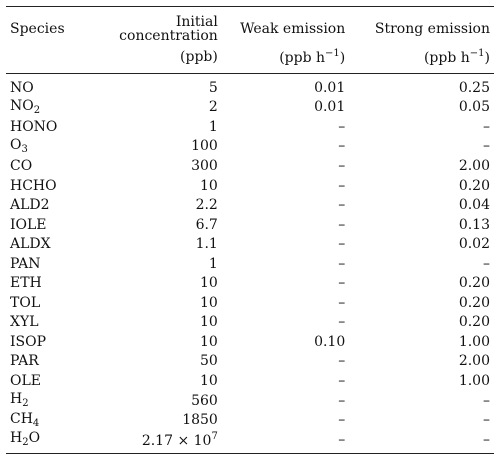  I want to click on species-name: CH, so click(21, 418).